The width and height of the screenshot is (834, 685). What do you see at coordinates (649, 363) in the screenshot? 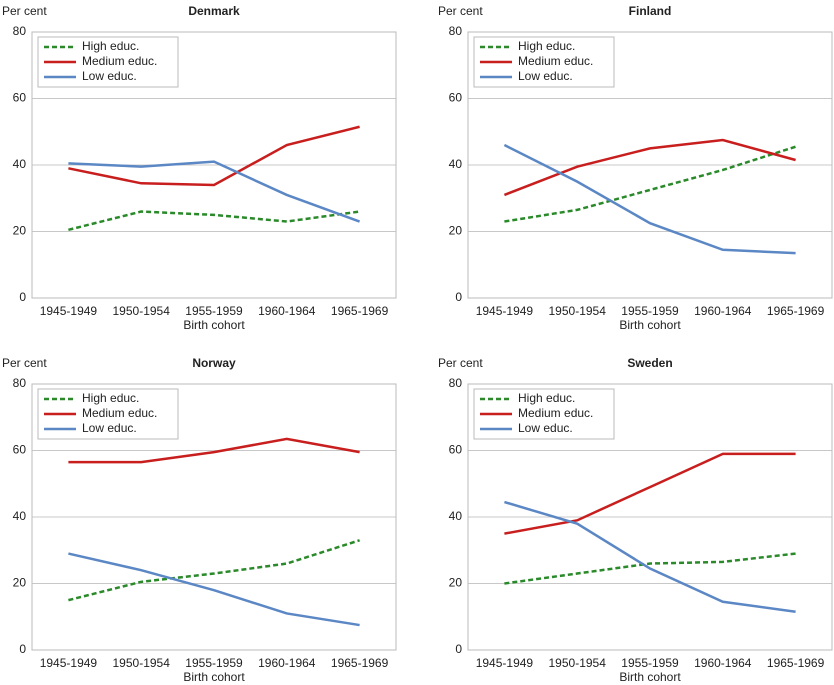
I see `chart-title: Sweden` at bounding box center [649, 363].